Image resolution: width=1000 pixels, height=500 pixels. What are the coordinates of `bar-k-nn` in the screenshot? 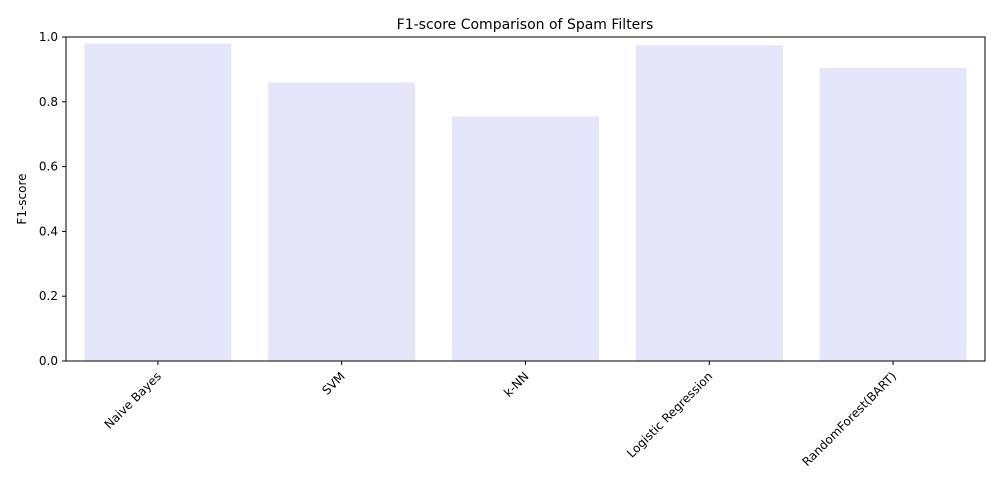 It's located at (525, 238).